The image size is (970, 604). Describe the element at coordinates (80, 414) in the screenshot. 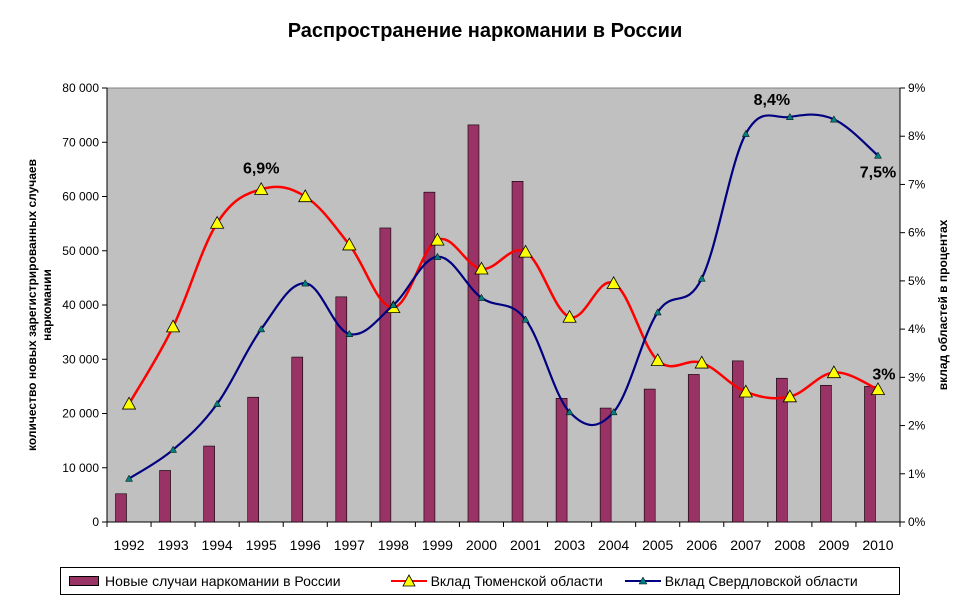

I see `y-left-tick-label: 20 000` at that location.